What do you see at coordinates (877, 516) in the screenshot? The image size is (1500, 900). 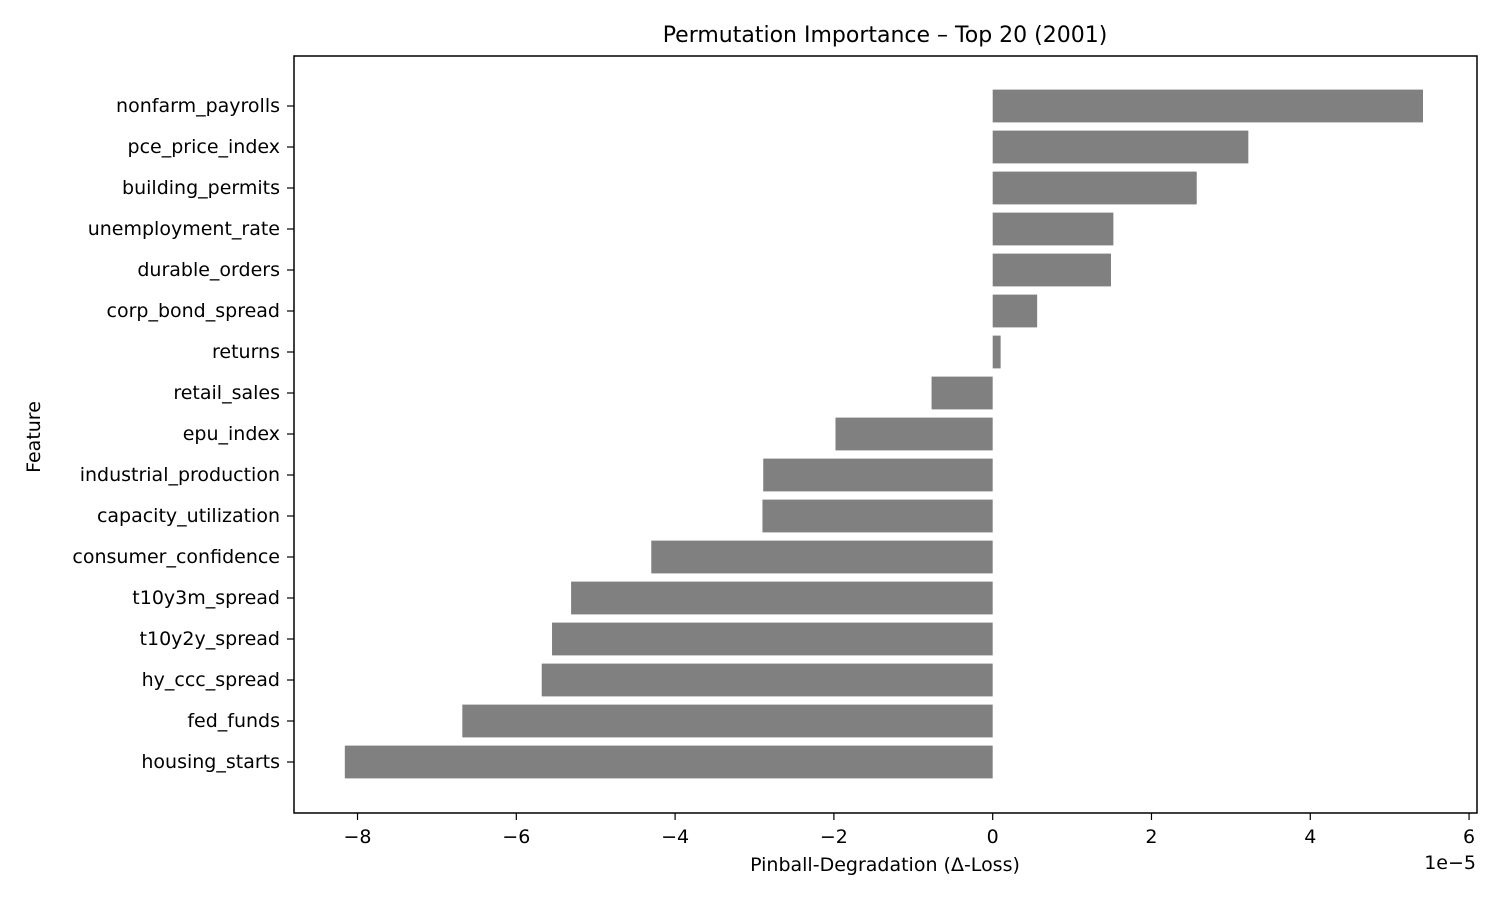 I see `bar-capacity_utilization` at bounding box center [877, 516].